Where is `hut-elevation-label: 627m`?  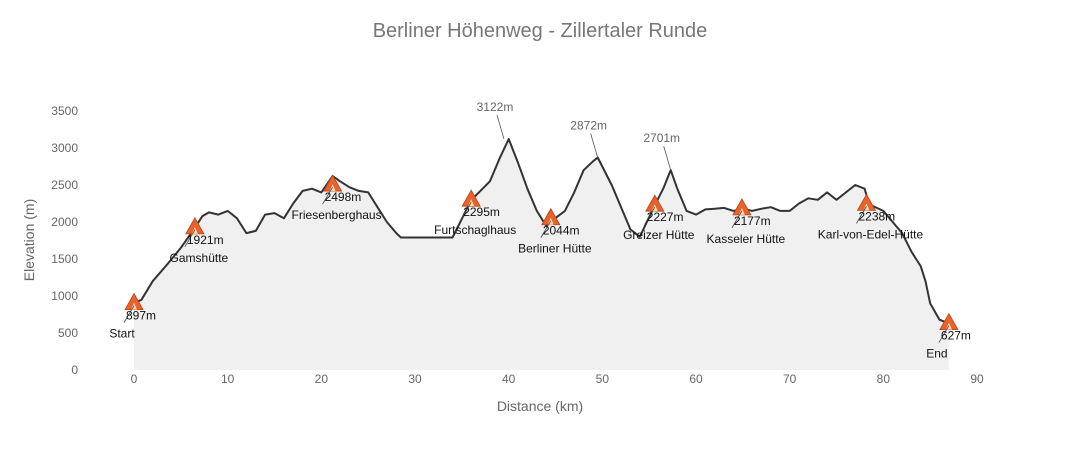 hut-elevation-label: 627m is located at coordinates (956, 336).